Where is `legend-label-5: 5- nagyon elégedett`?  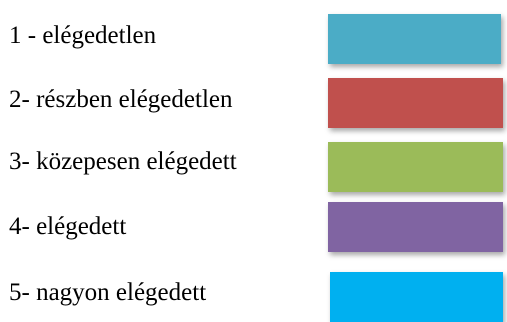
legend-label-5: 5- nagyon elégedett is located at coordinates (108, 292).